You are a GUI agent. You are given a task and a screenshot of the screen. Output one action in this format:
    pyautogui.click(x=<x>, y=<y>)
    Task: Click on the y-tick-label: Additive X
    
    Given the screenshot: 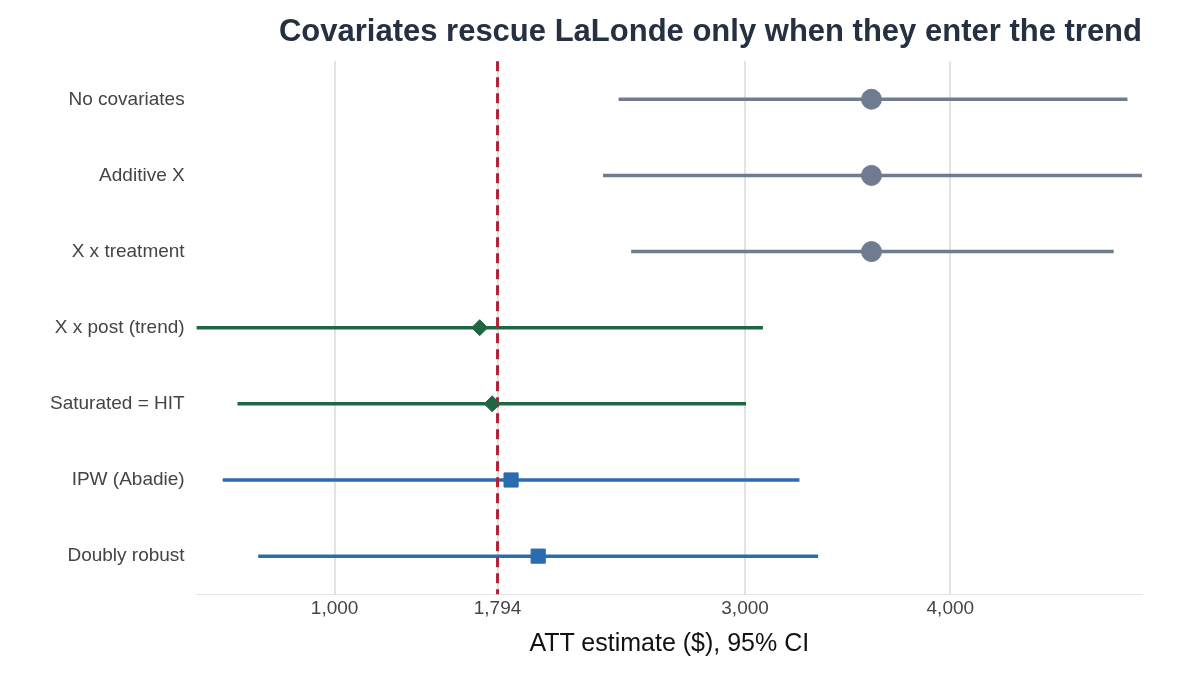 What is the action you would take?
    pyautogui.click(x=142, y=174)
    